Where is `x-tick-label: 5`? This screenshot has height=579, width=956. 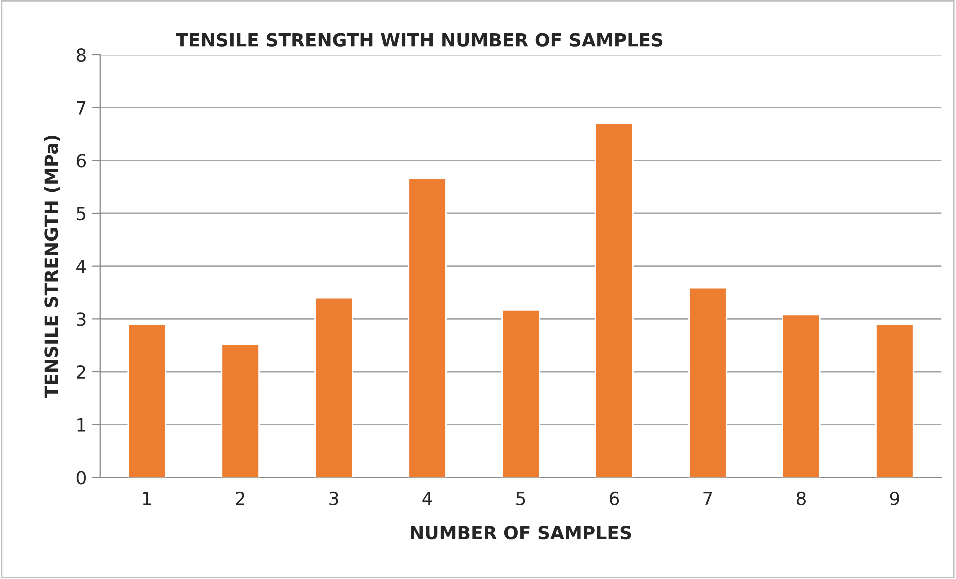
x-tick-label: 5 is located at coordinates (521, 499).